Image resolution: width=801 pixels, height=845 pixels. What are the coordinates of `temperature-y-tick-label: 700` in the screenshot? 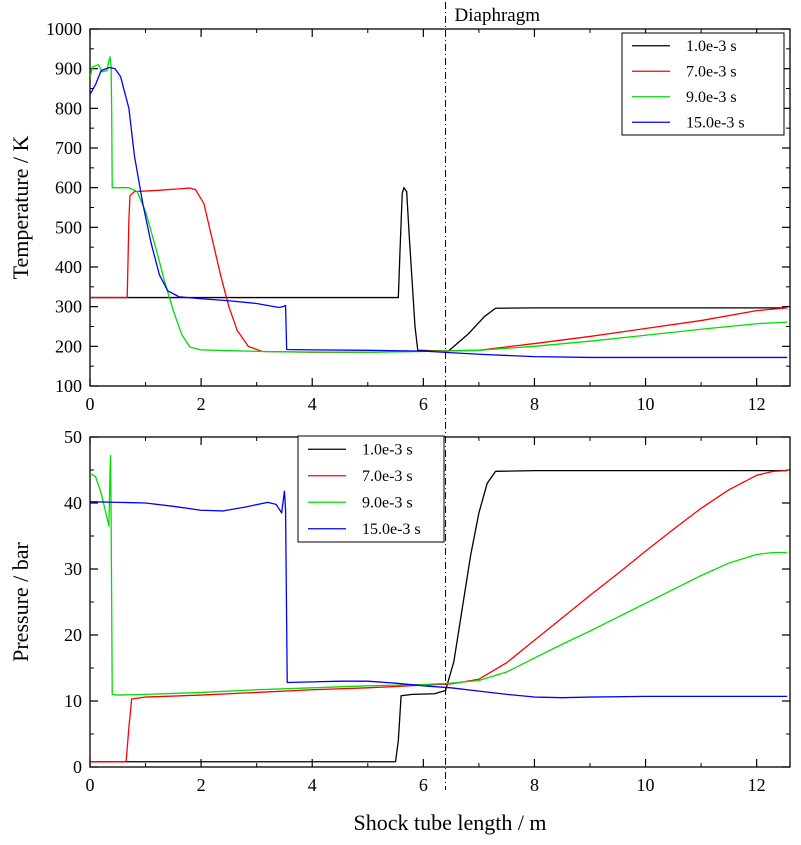 It's located at (68, 148).